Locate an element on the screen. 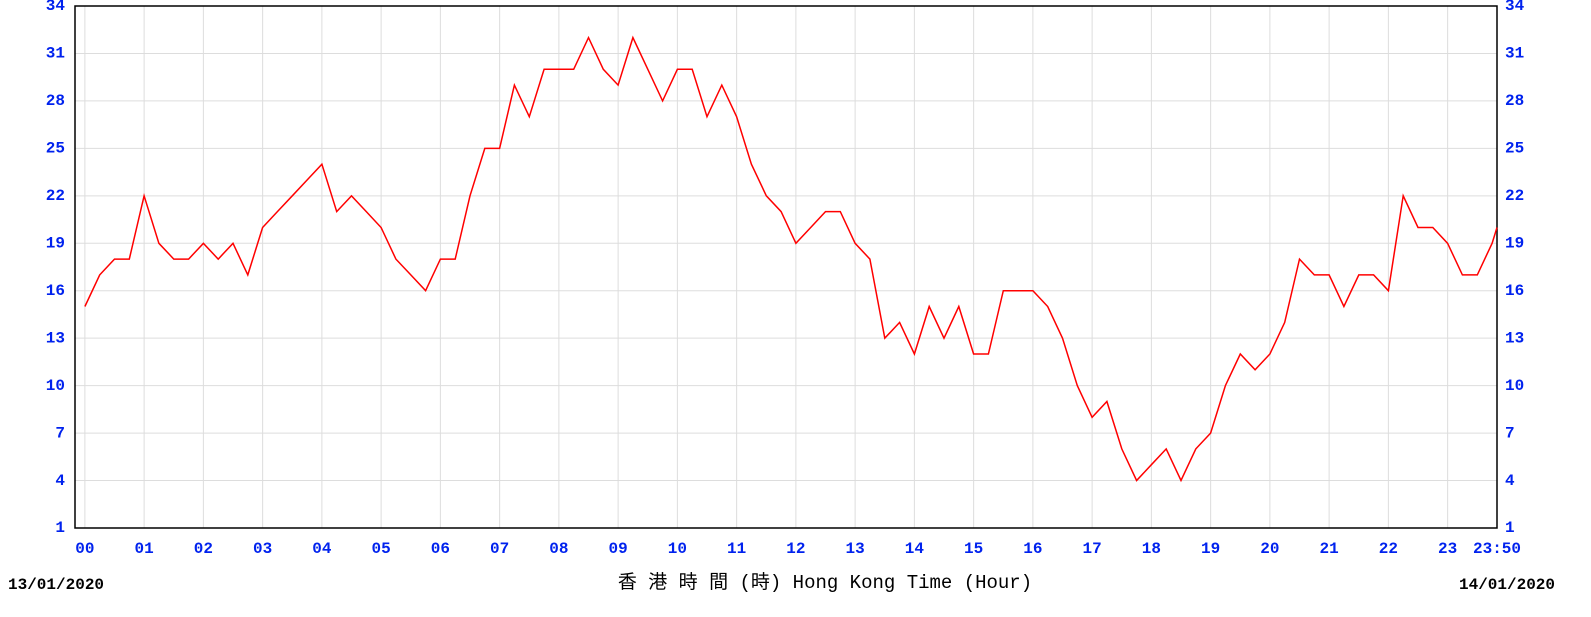  x-tick-label: 03 is located at coordinates (262, 549).